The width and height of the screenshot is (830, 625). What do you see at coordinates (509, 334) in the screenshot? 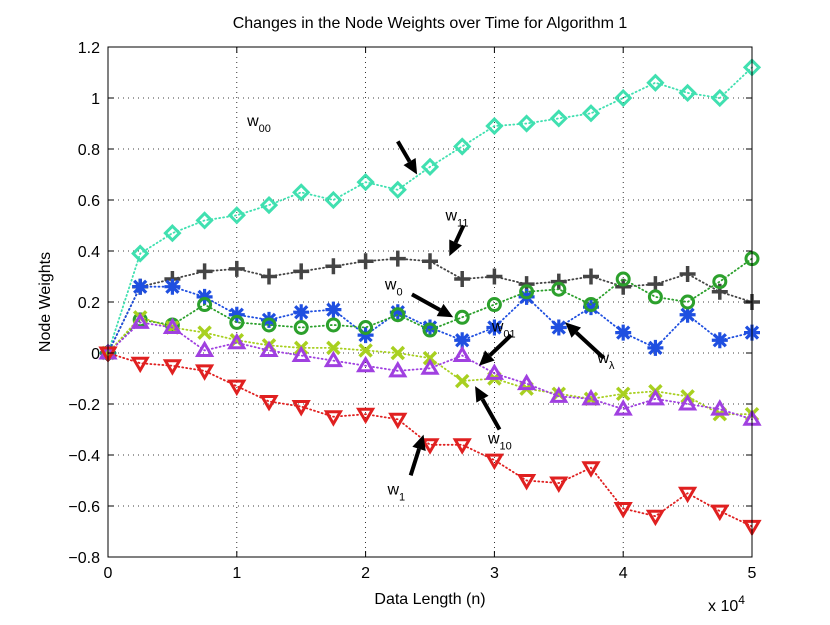
I see `annotation-label-sub: 01` at bounding box center [509, 334].